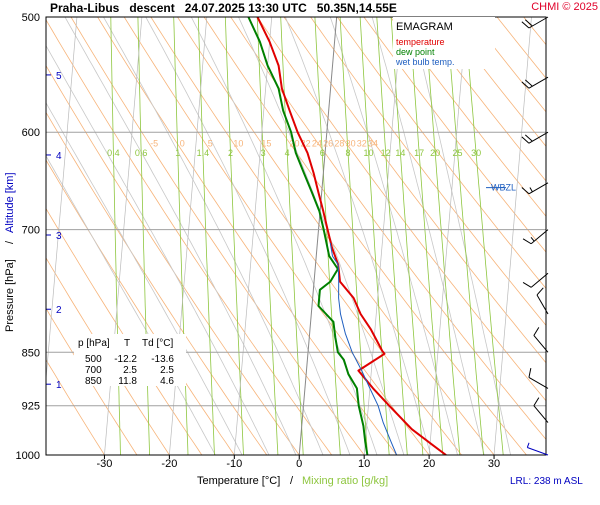  Describe the element at coordinates (167, 381) in the screenshot. I see `table-cell: 4.6` at that location.